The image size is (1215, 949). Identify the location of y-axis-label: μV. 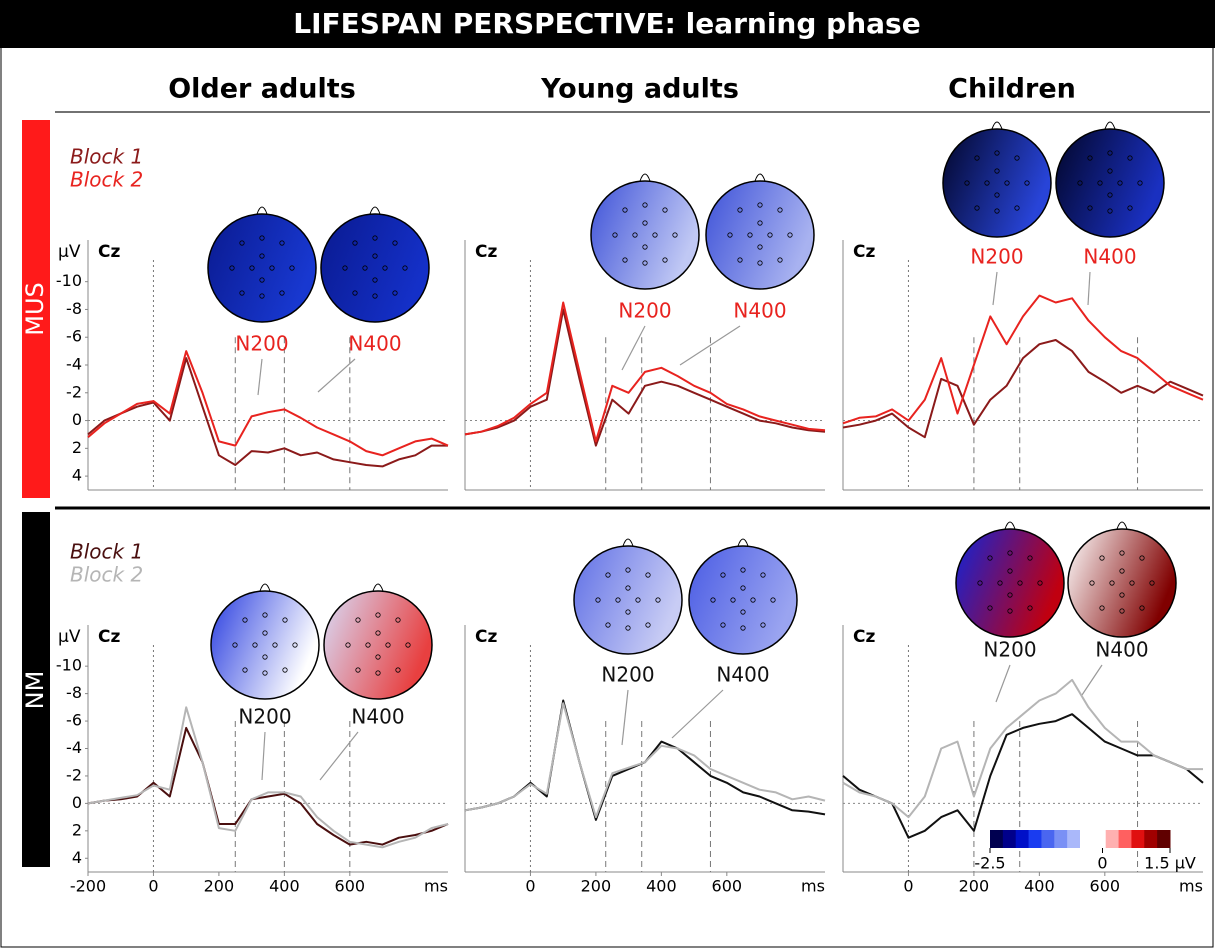
(69, 252).